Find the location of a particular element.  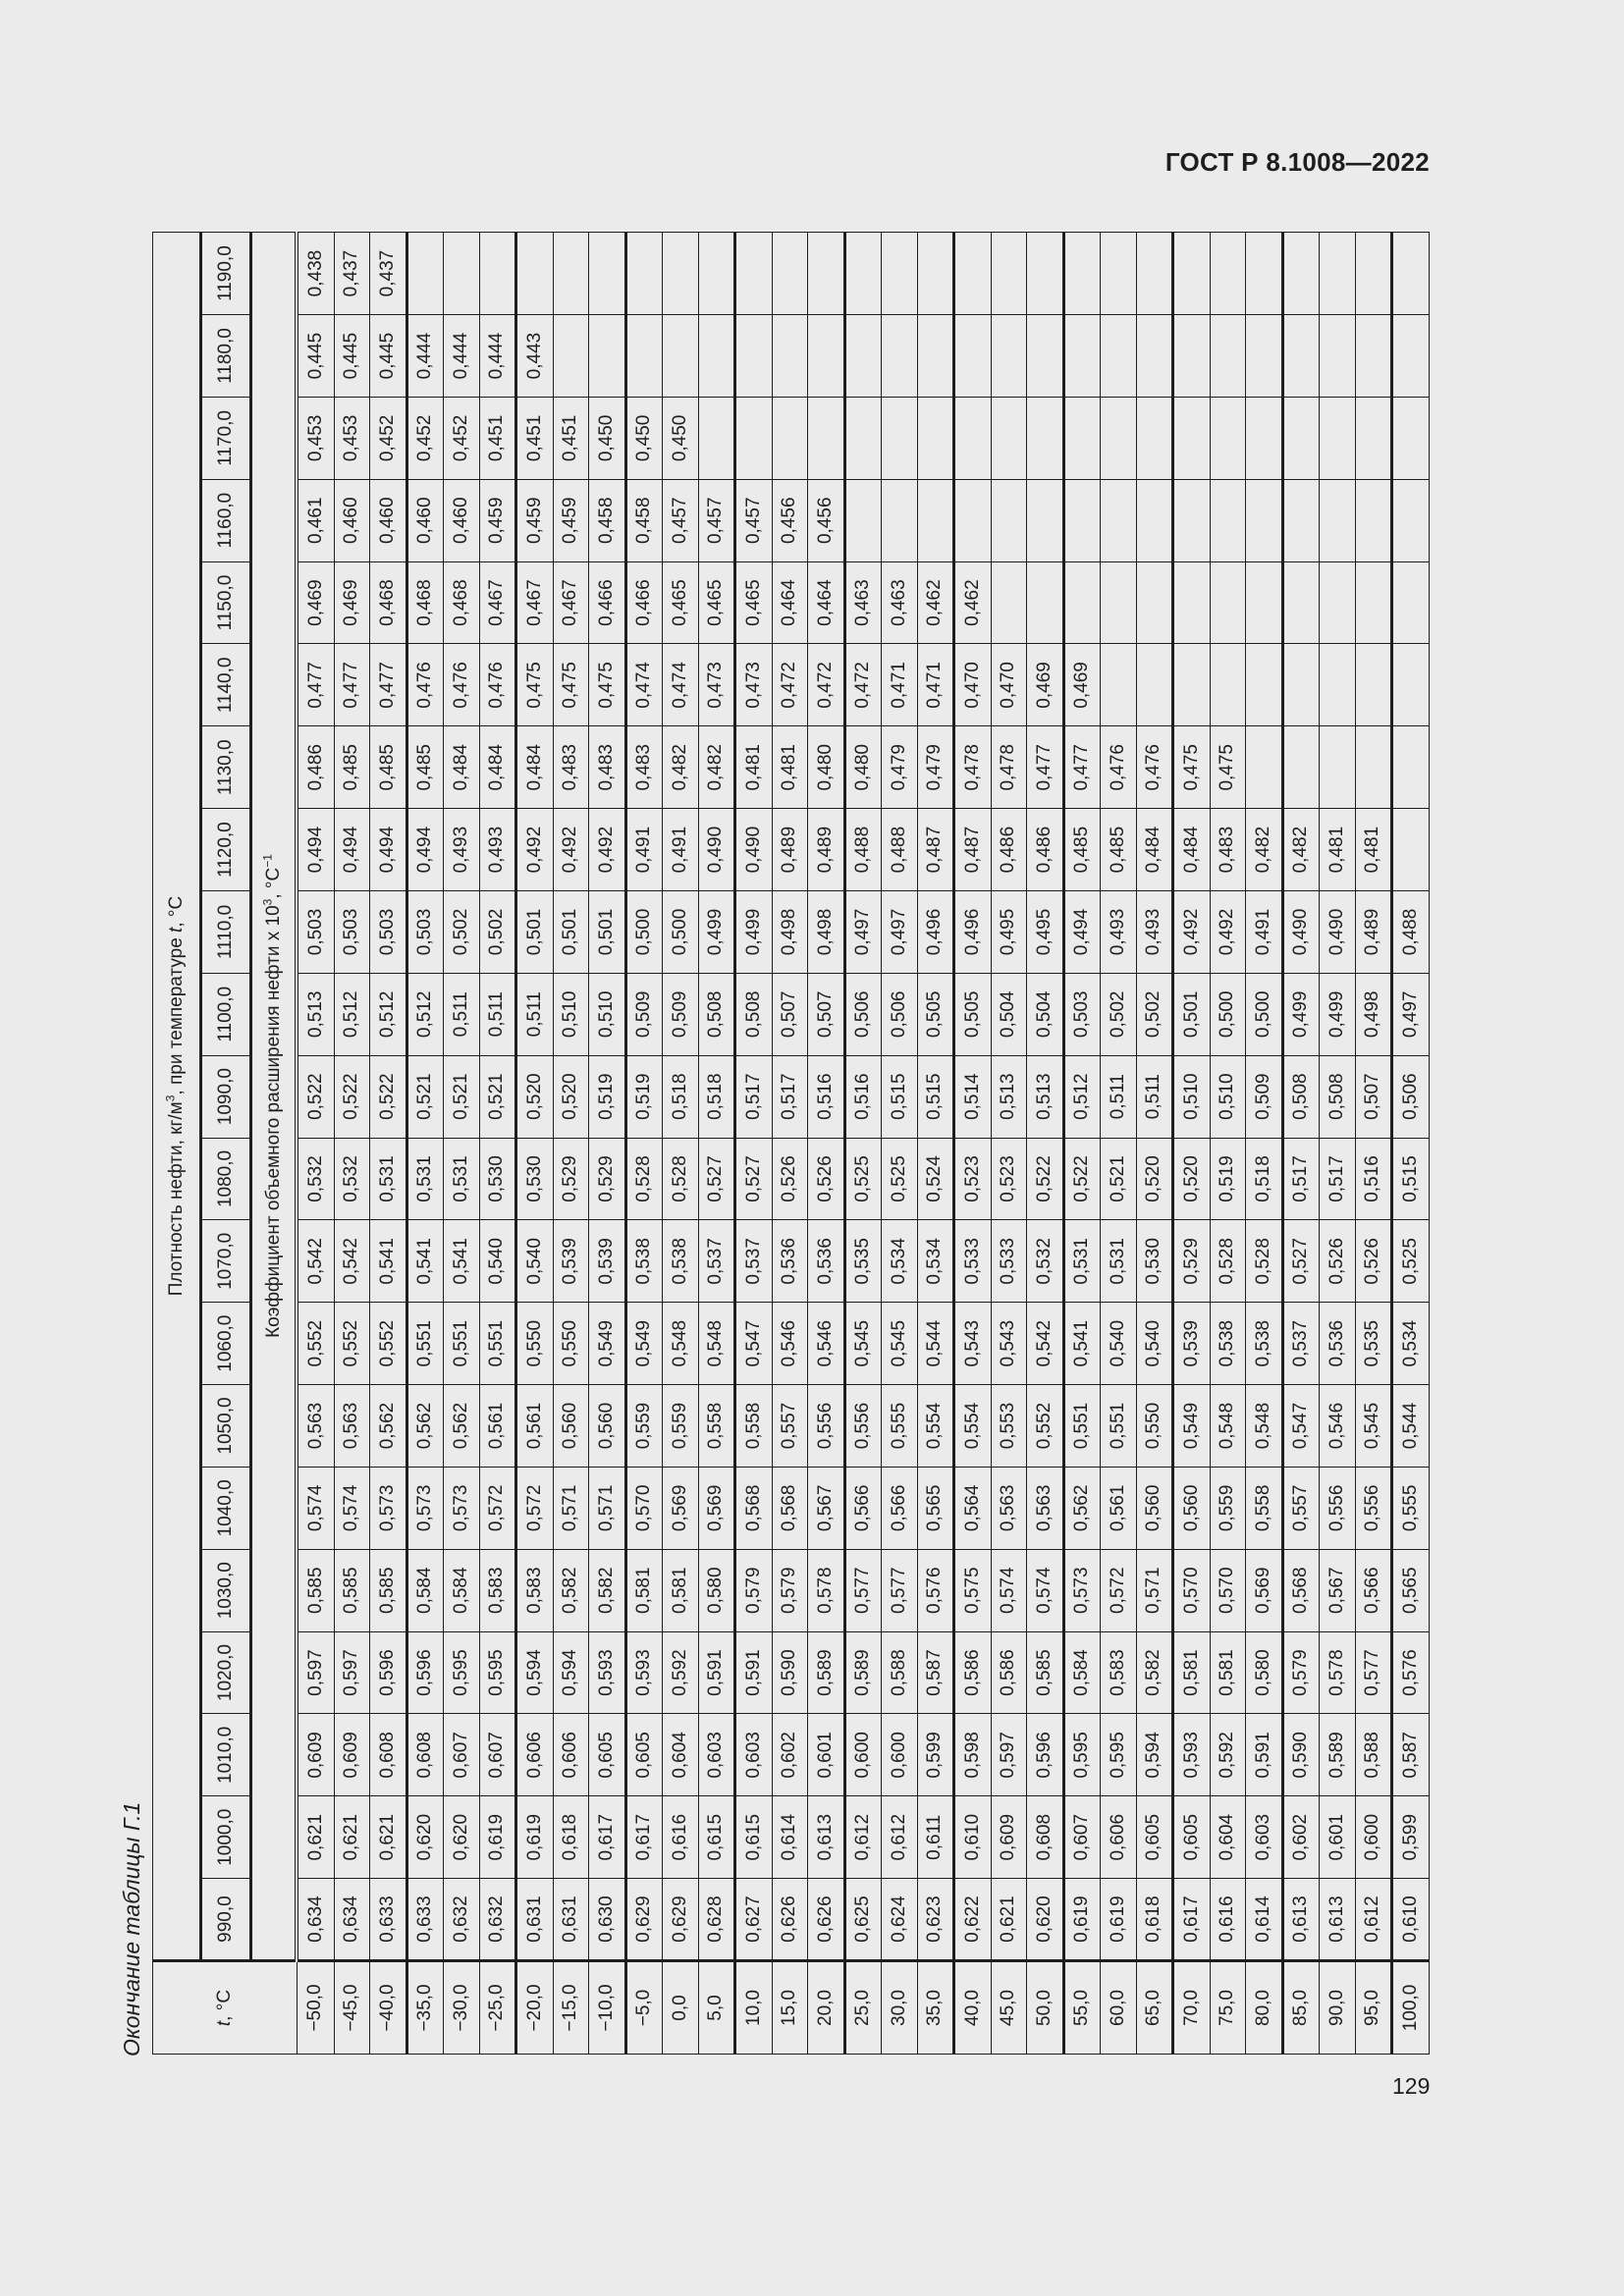

coefficient-cell: 0,530 is located at coordinates (1154, 1261).